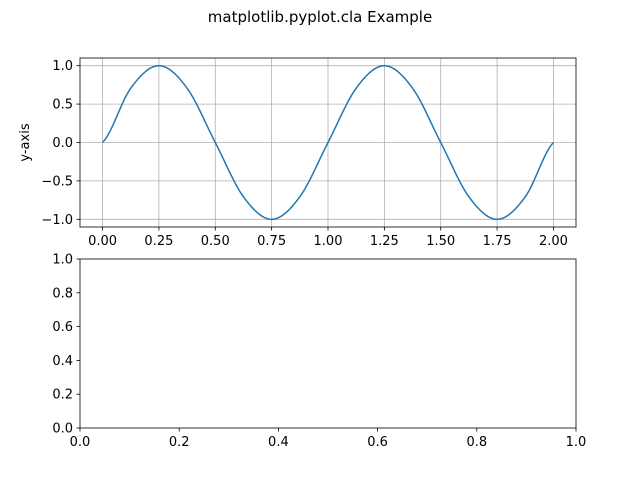 The image size is (640, 480). Describe the element at coordinates (271, 241) in the screenshot. I see `x-tick-label: 0.75` at that location.